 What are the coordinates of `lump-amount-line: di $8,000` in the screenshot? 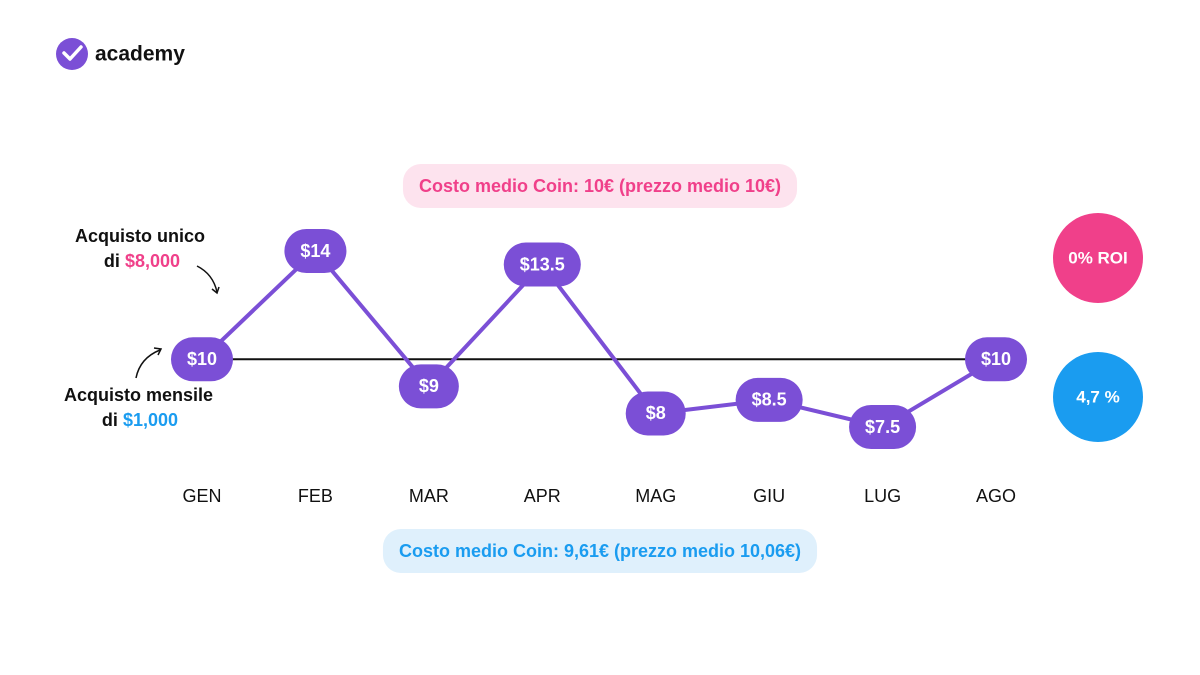 It's located at (142, 261).